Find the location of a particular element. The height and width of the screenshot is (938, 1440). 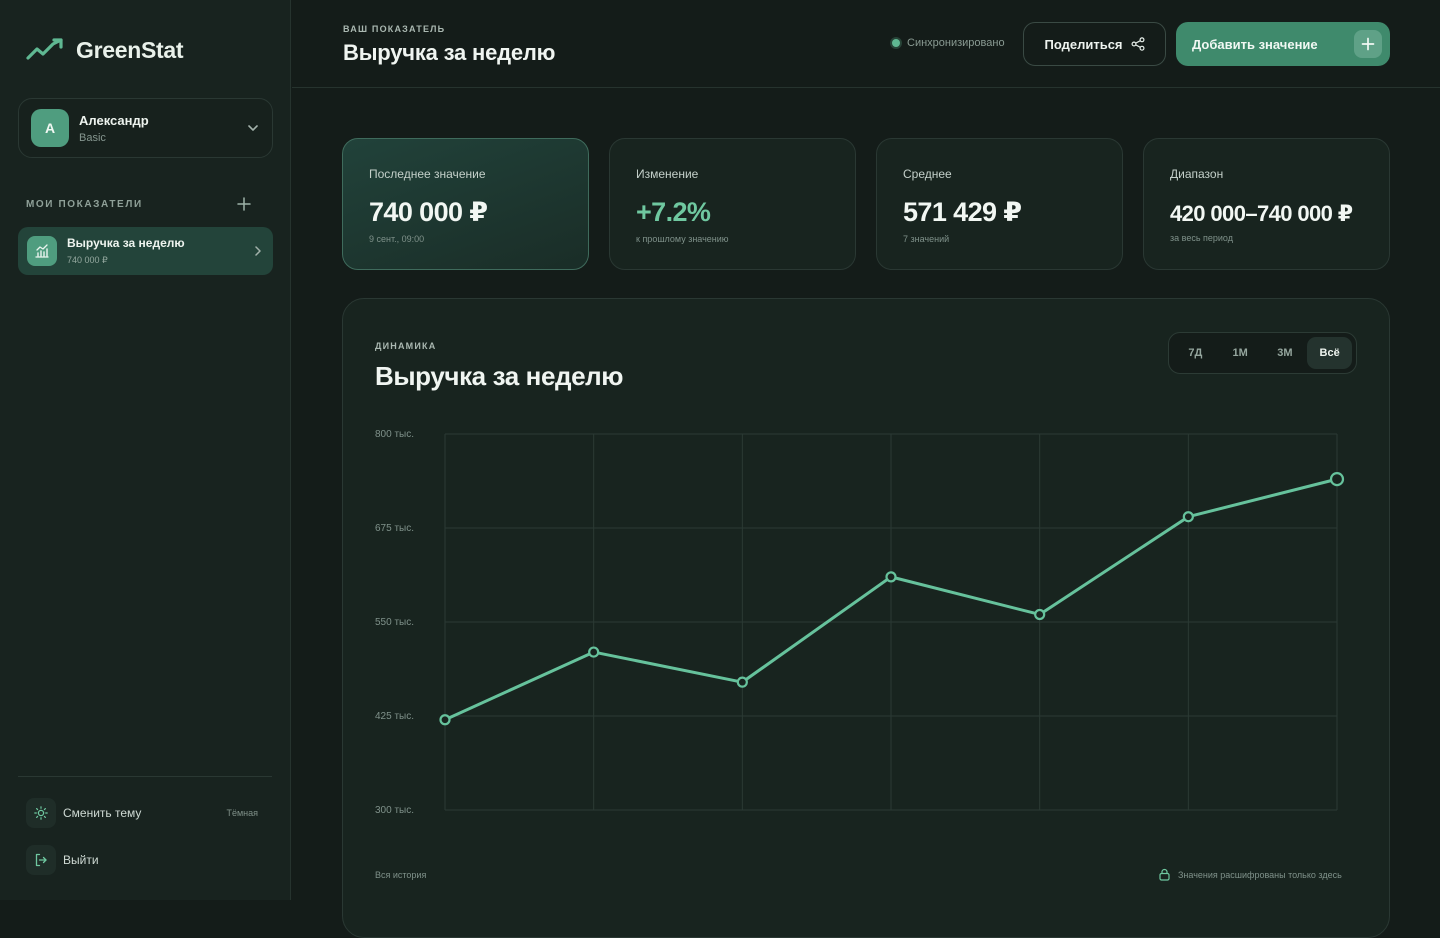

y-tick-label: 675 тыс. is located at coordinates (394, 528).